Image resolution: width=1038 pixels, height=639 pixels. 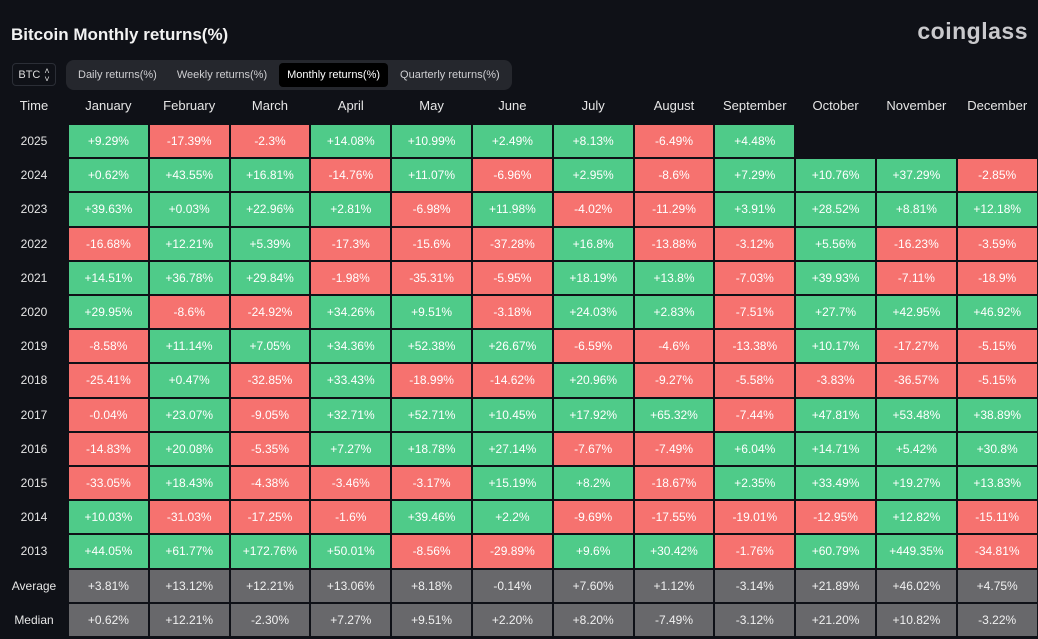 I want to click on return-cell: +2.49%, so click(x=512, y=141).